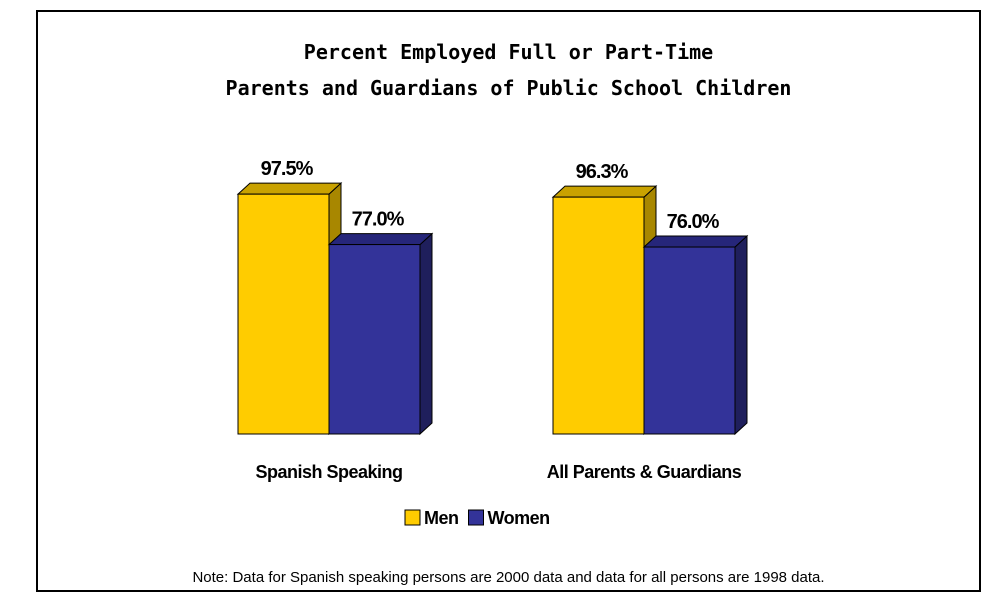  Describe the element at coordinates (287, 169) in the screenshot. I see `data-label-men-0: 97.5%` at that location.